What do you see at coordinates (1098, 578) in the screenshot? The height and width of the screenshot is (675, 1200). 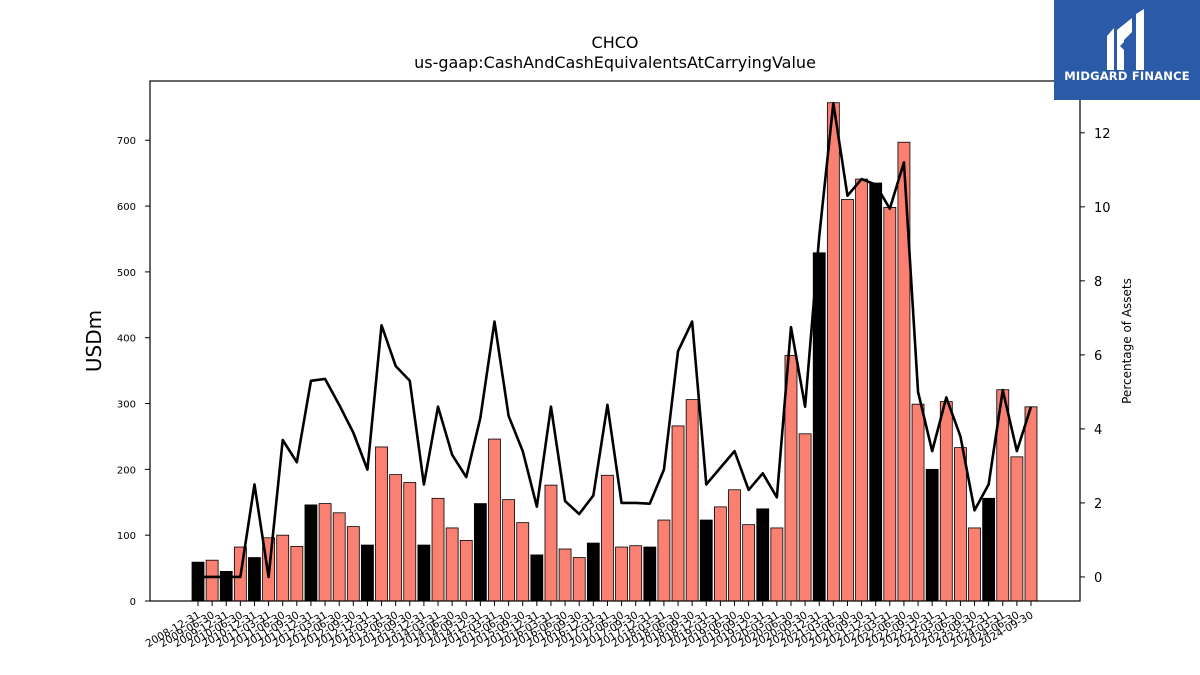 I see `y2-tick-label: 0` at bounding box center [1098, 578].